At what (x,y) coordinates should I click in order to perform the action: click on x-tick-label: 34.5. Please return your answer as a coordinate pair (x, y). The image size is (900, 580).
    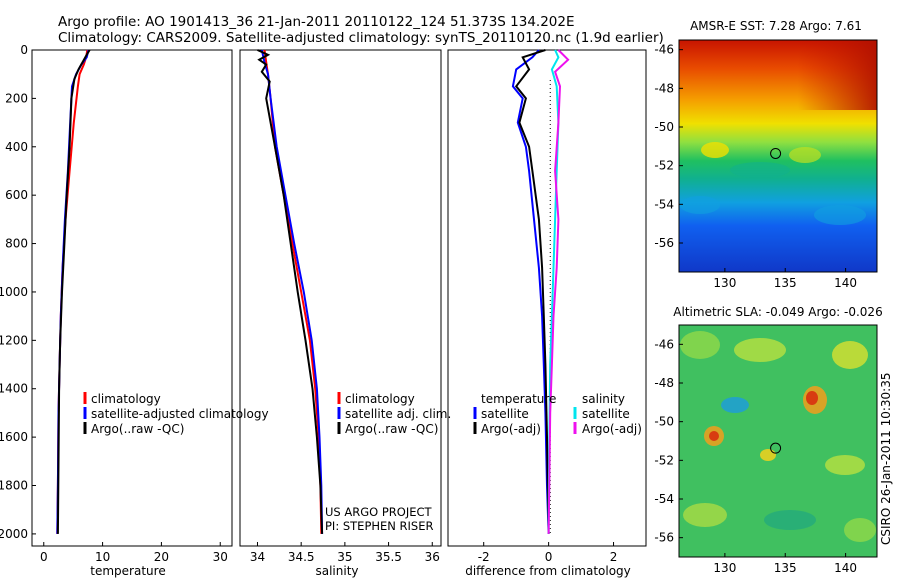
    Looking at the image, I should click on (301, 557).